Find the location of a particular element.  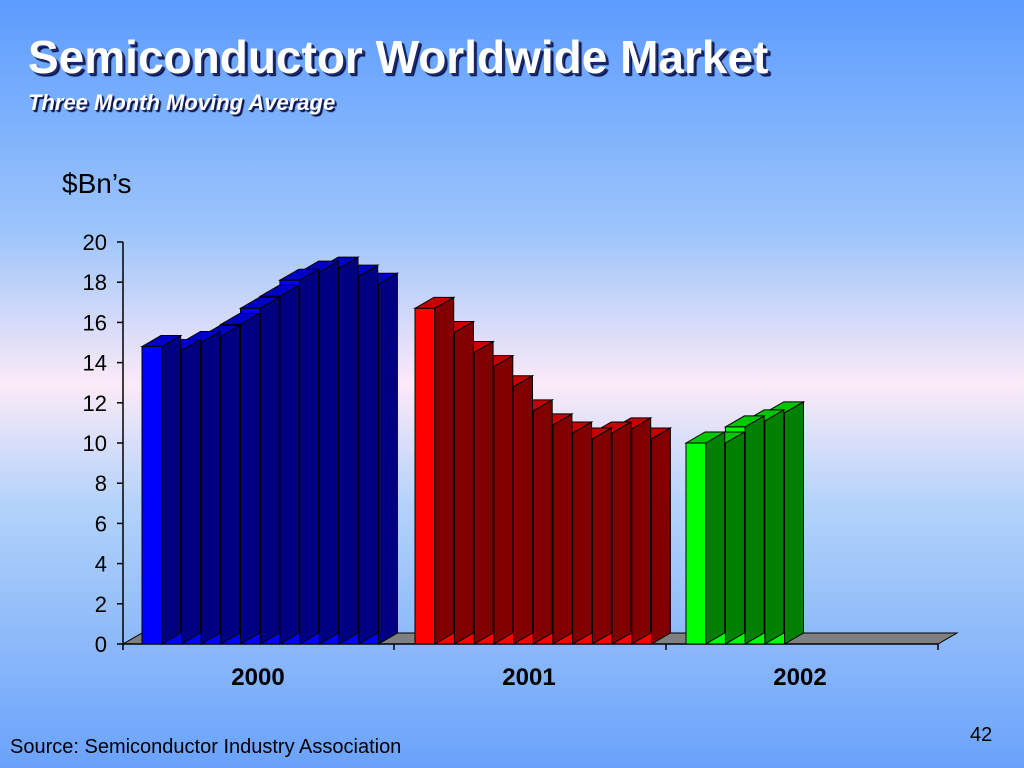

y-tick-label: 20 is located at coordinates (95, 242).